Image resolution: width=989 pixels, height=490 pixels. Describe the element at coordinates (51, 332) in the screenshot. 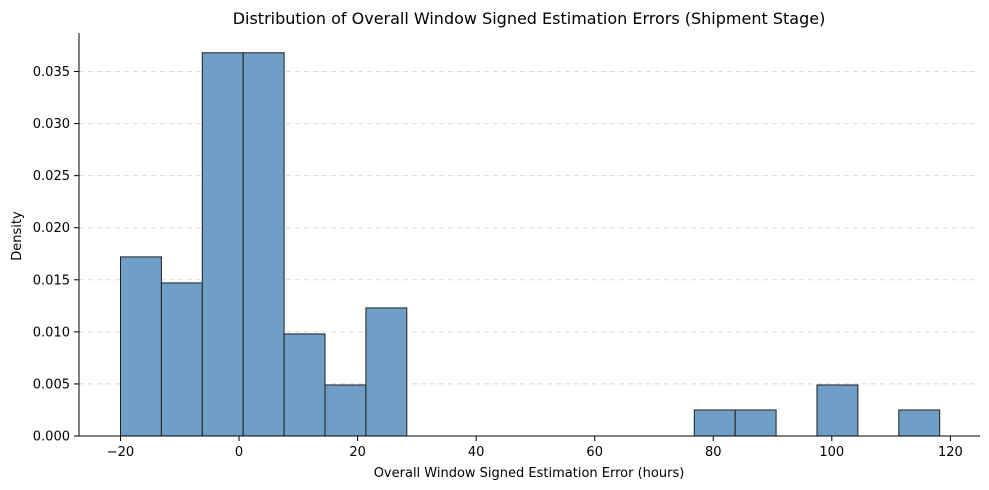

I see `y-tick-label: 0.010` at that location.